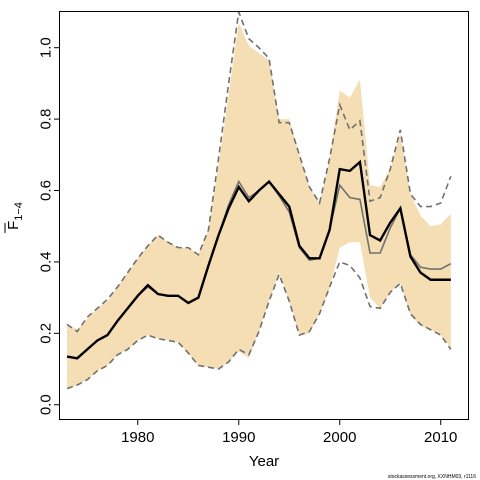  What do you see at coordinates (46, 190) in the screenshot?
I see `y-tick-label-0.6: 0.6` at bounding box center [46, 190].